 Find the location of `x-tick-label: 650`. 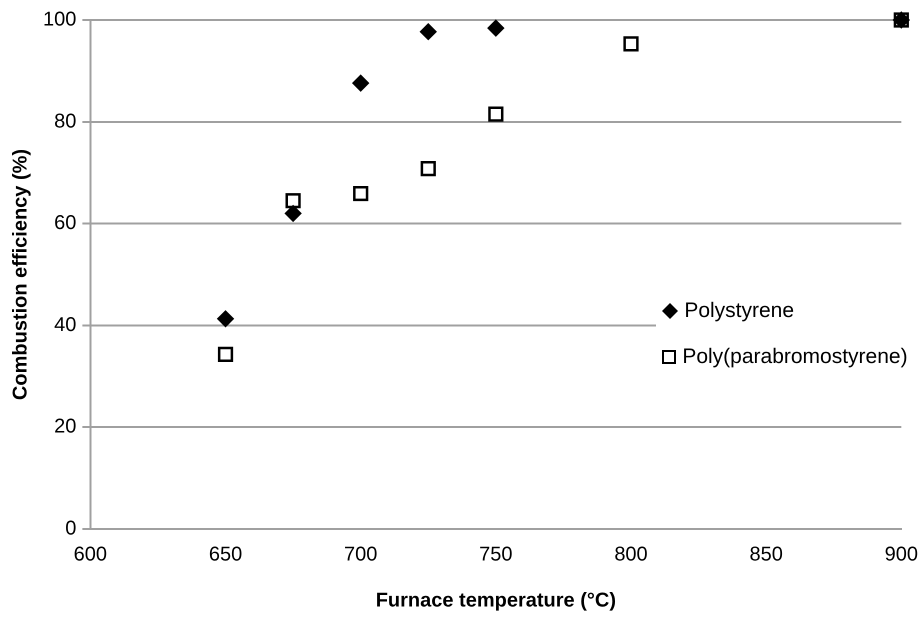

x-tick-label: 650 is located at coordinates (225, 555).